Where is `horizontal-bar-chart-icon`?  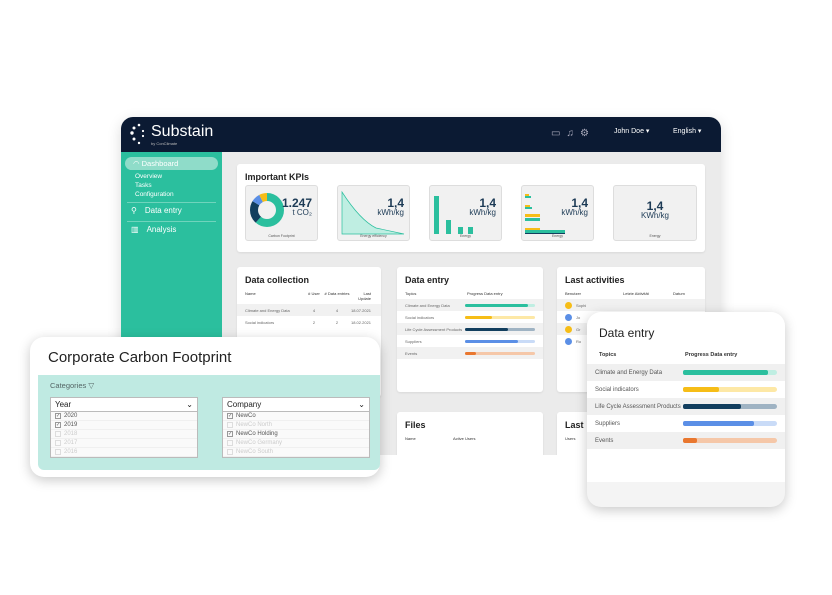 horizontal-bar-chart-icon is located at coordinates (545, 214).